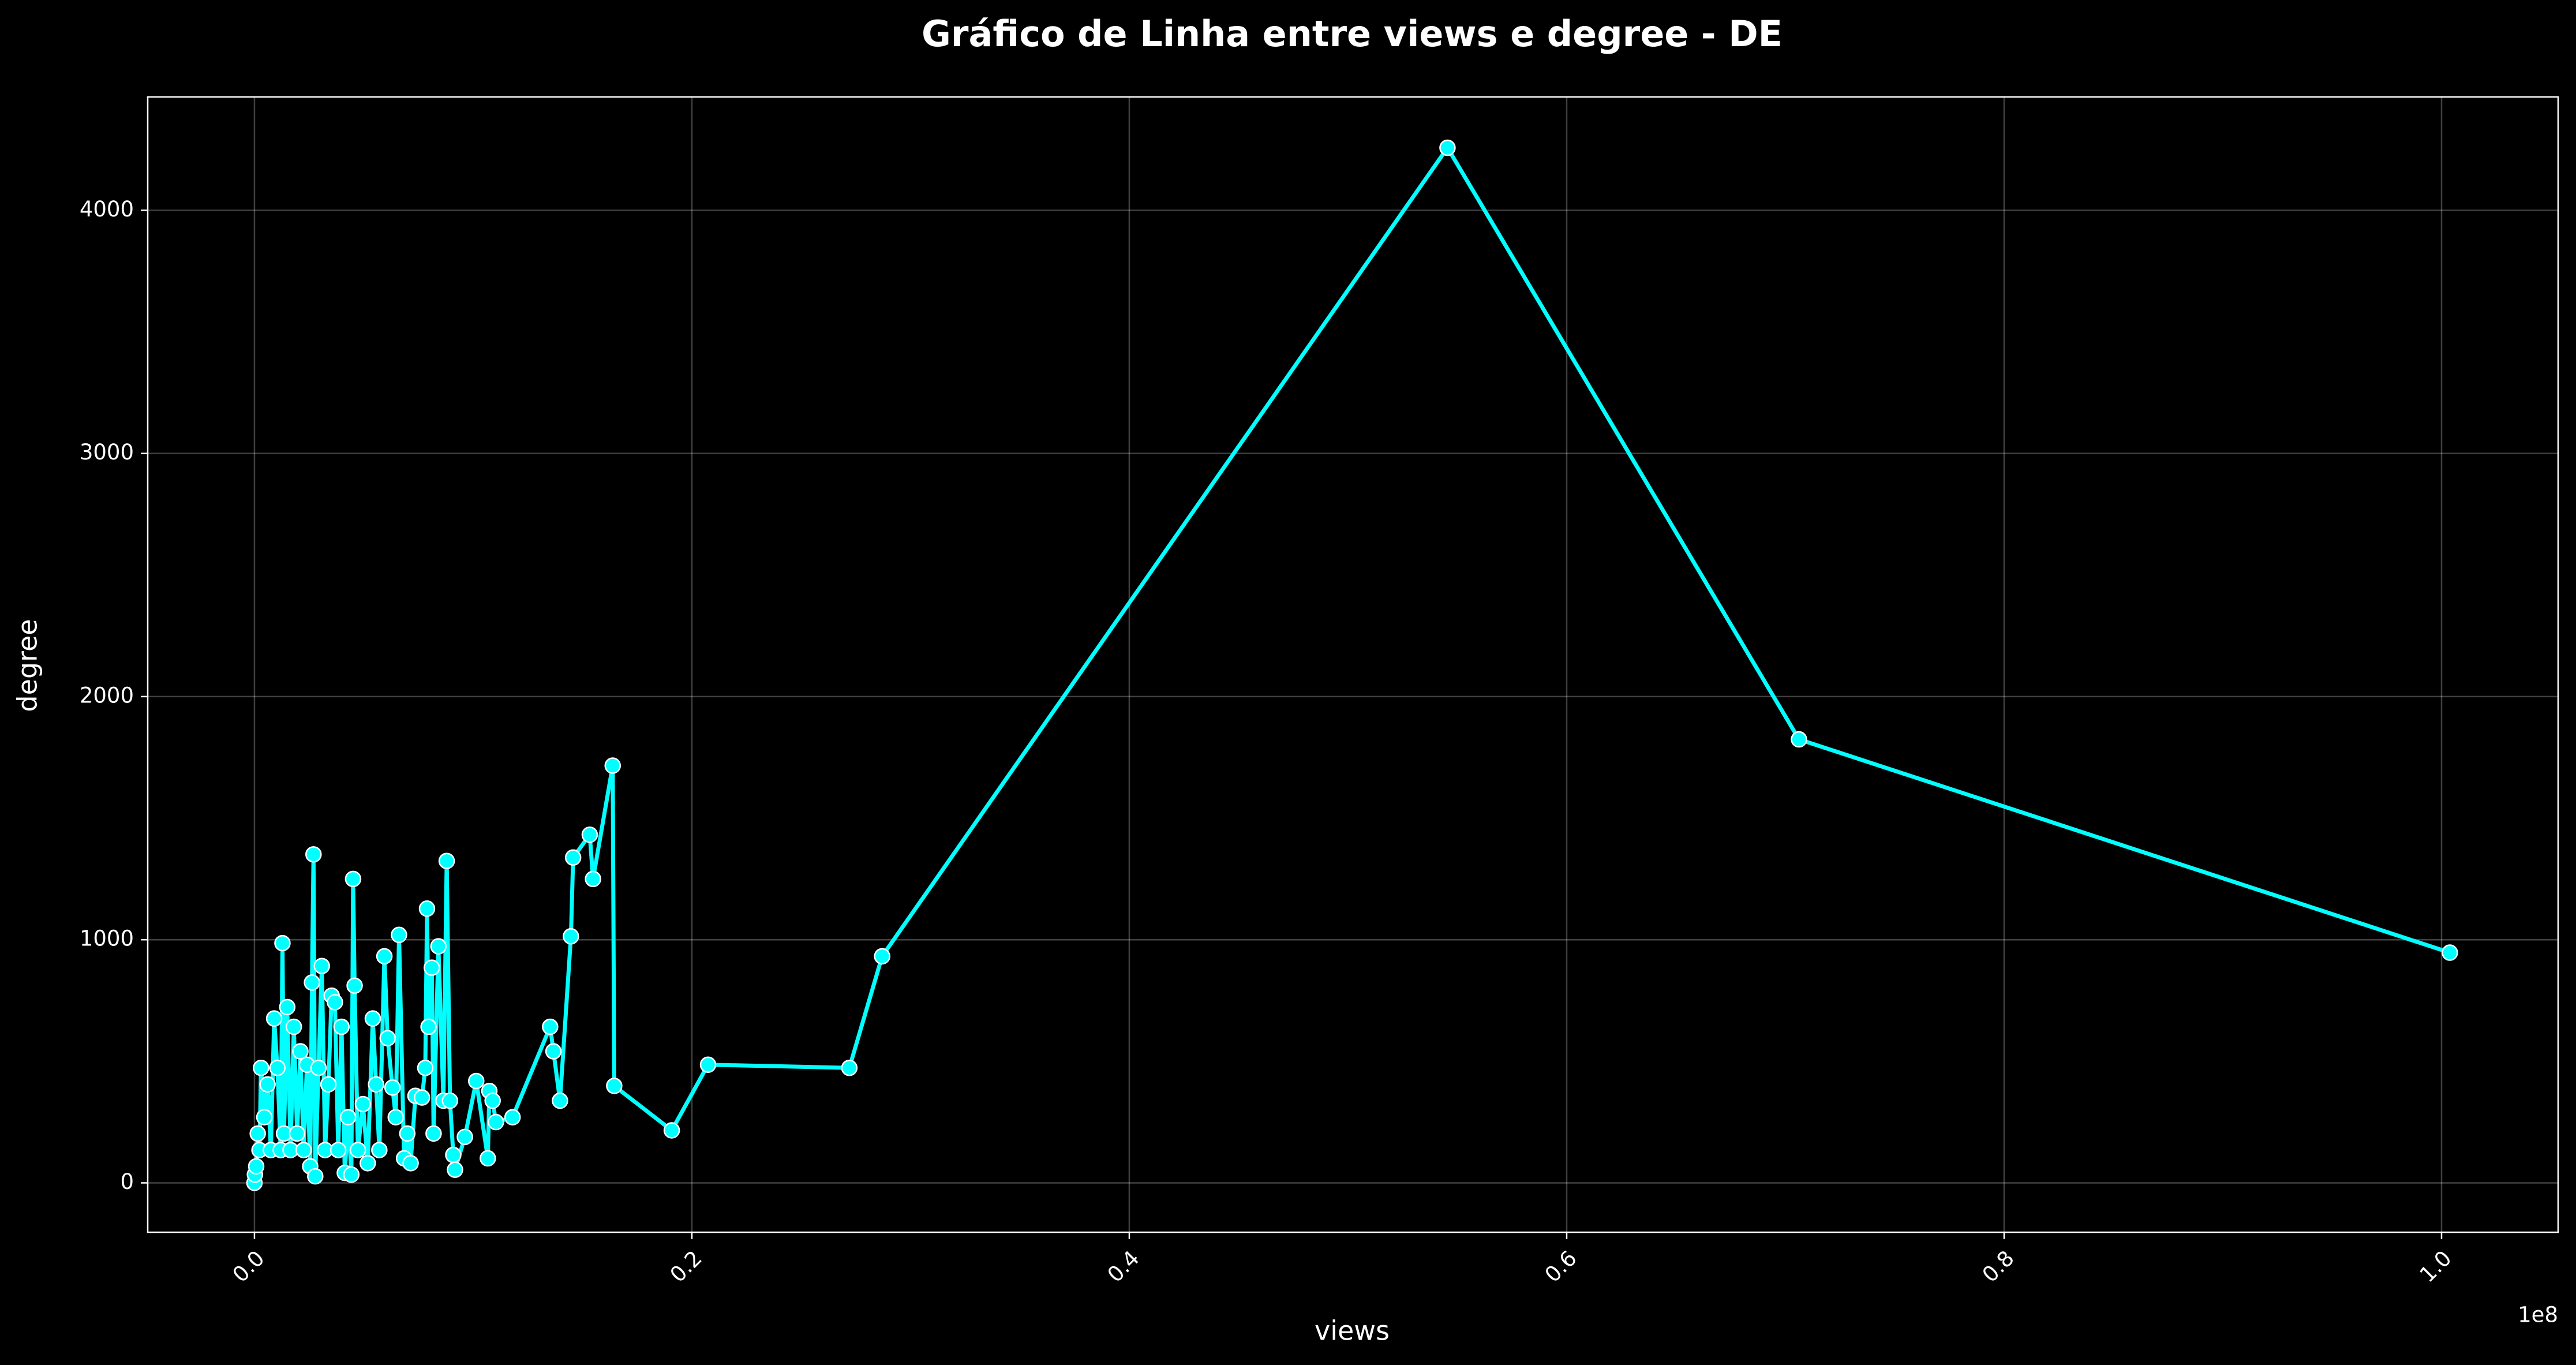 The image size is (2576, 1365). Describe the element at coordinates (1352, 1331) in the screenshot. I see `x-axis-label: views` at that location.